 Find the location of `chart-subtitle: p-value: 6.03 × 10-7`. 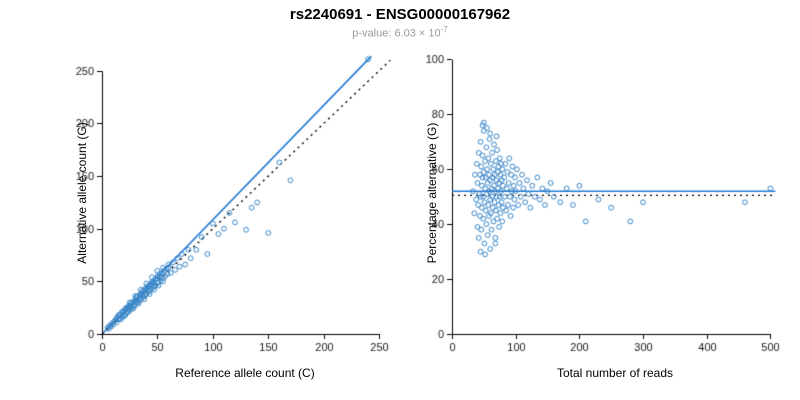

chart-subtitle: p-value: 6.03 × 10-7 is located at coordinates (400, 32).